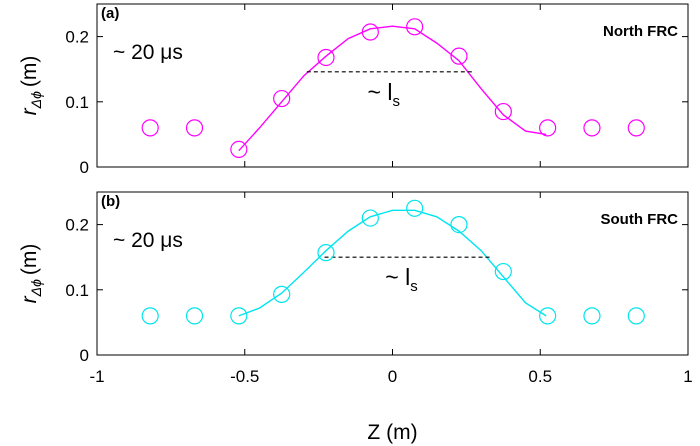 This screenshot has height=446, width=700. I want to click on panel-tag: (a), so click(110, 13).